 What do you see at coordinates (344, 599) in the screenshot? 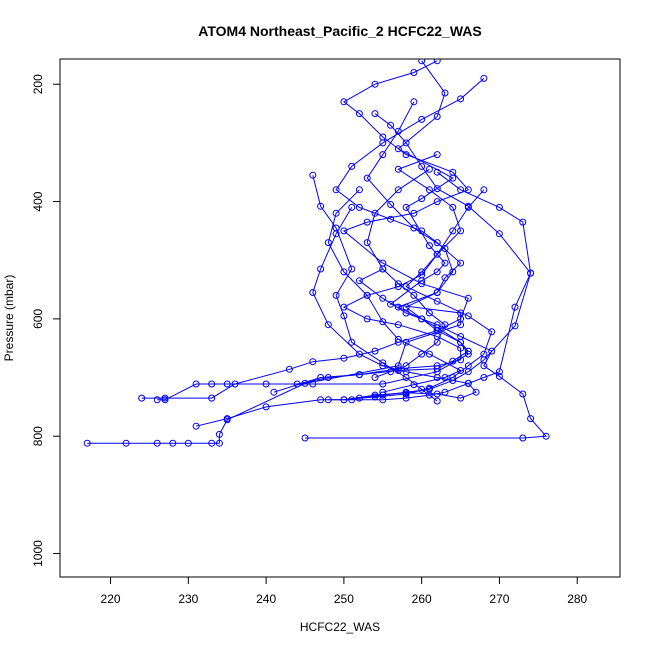
I see `x-tick-label: 250` at bounding box center [344, 599].